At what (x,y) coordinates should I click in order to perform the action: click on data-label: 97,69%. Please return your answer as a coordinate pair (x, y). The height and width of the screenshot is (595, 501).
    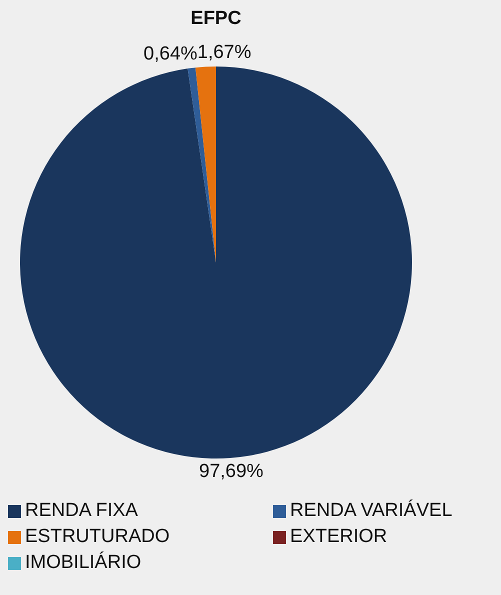
    Looking at the image, I should click on (231, 471).